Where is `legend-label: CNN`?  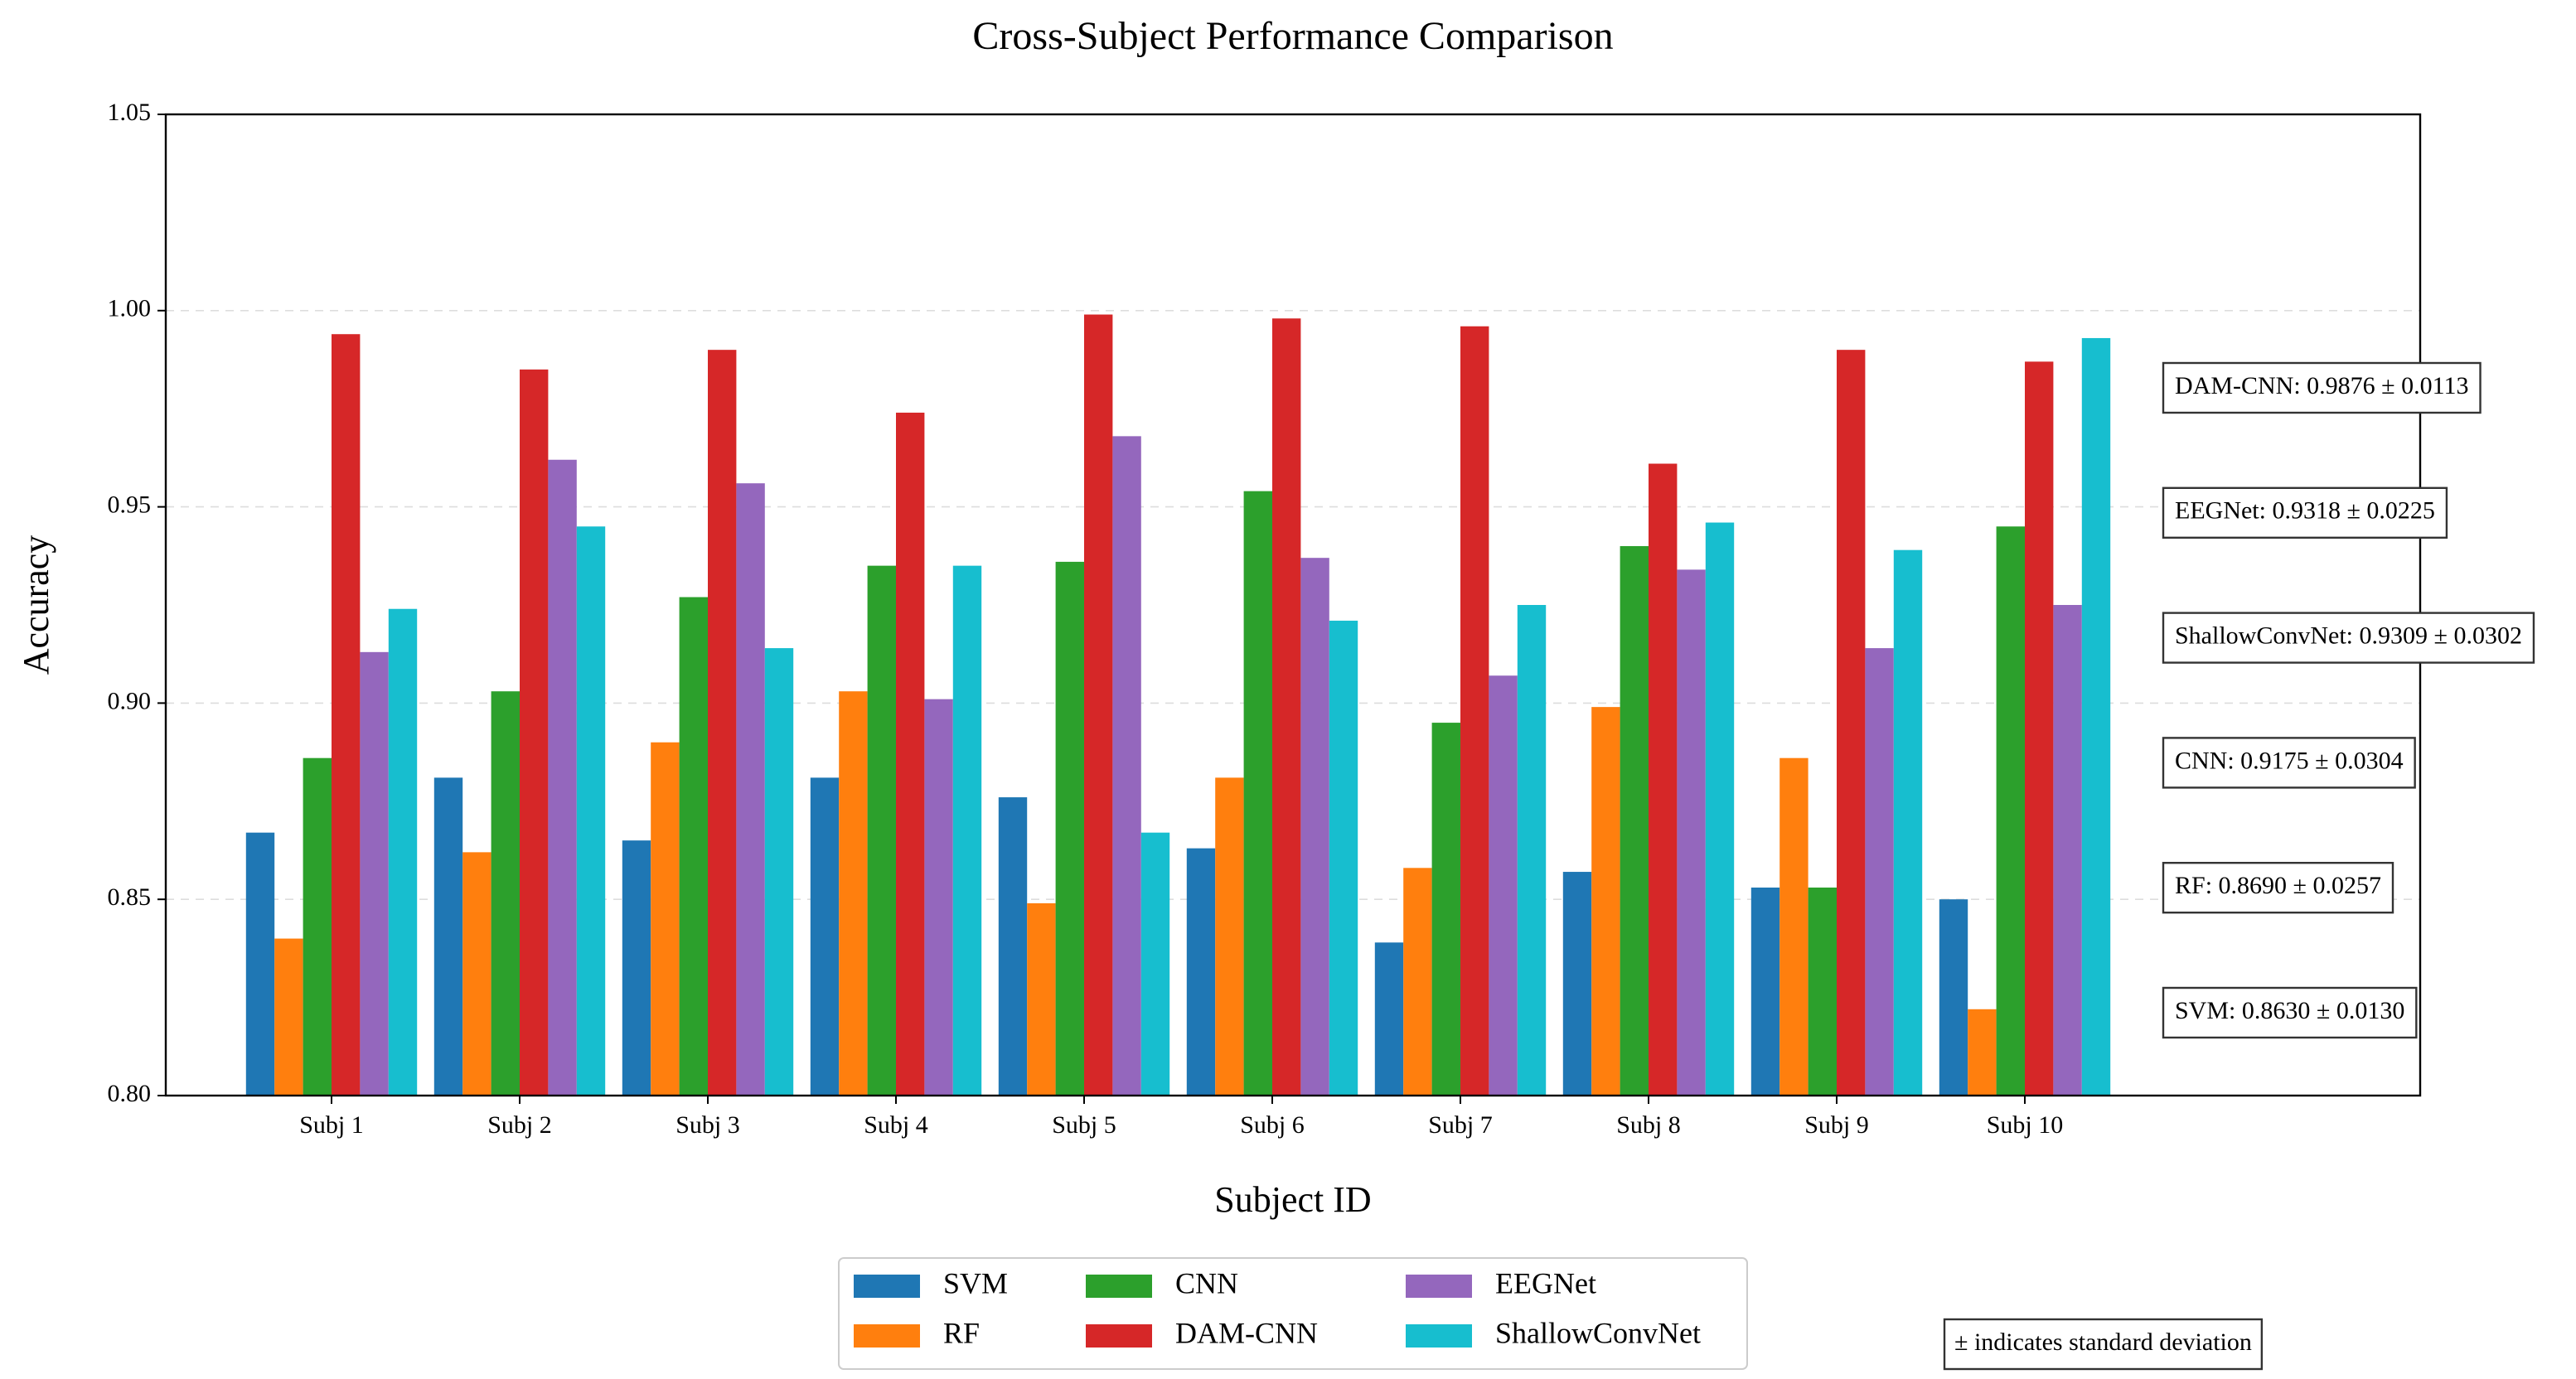
legend-label: CNN is located at coordinates (1206, 1282).